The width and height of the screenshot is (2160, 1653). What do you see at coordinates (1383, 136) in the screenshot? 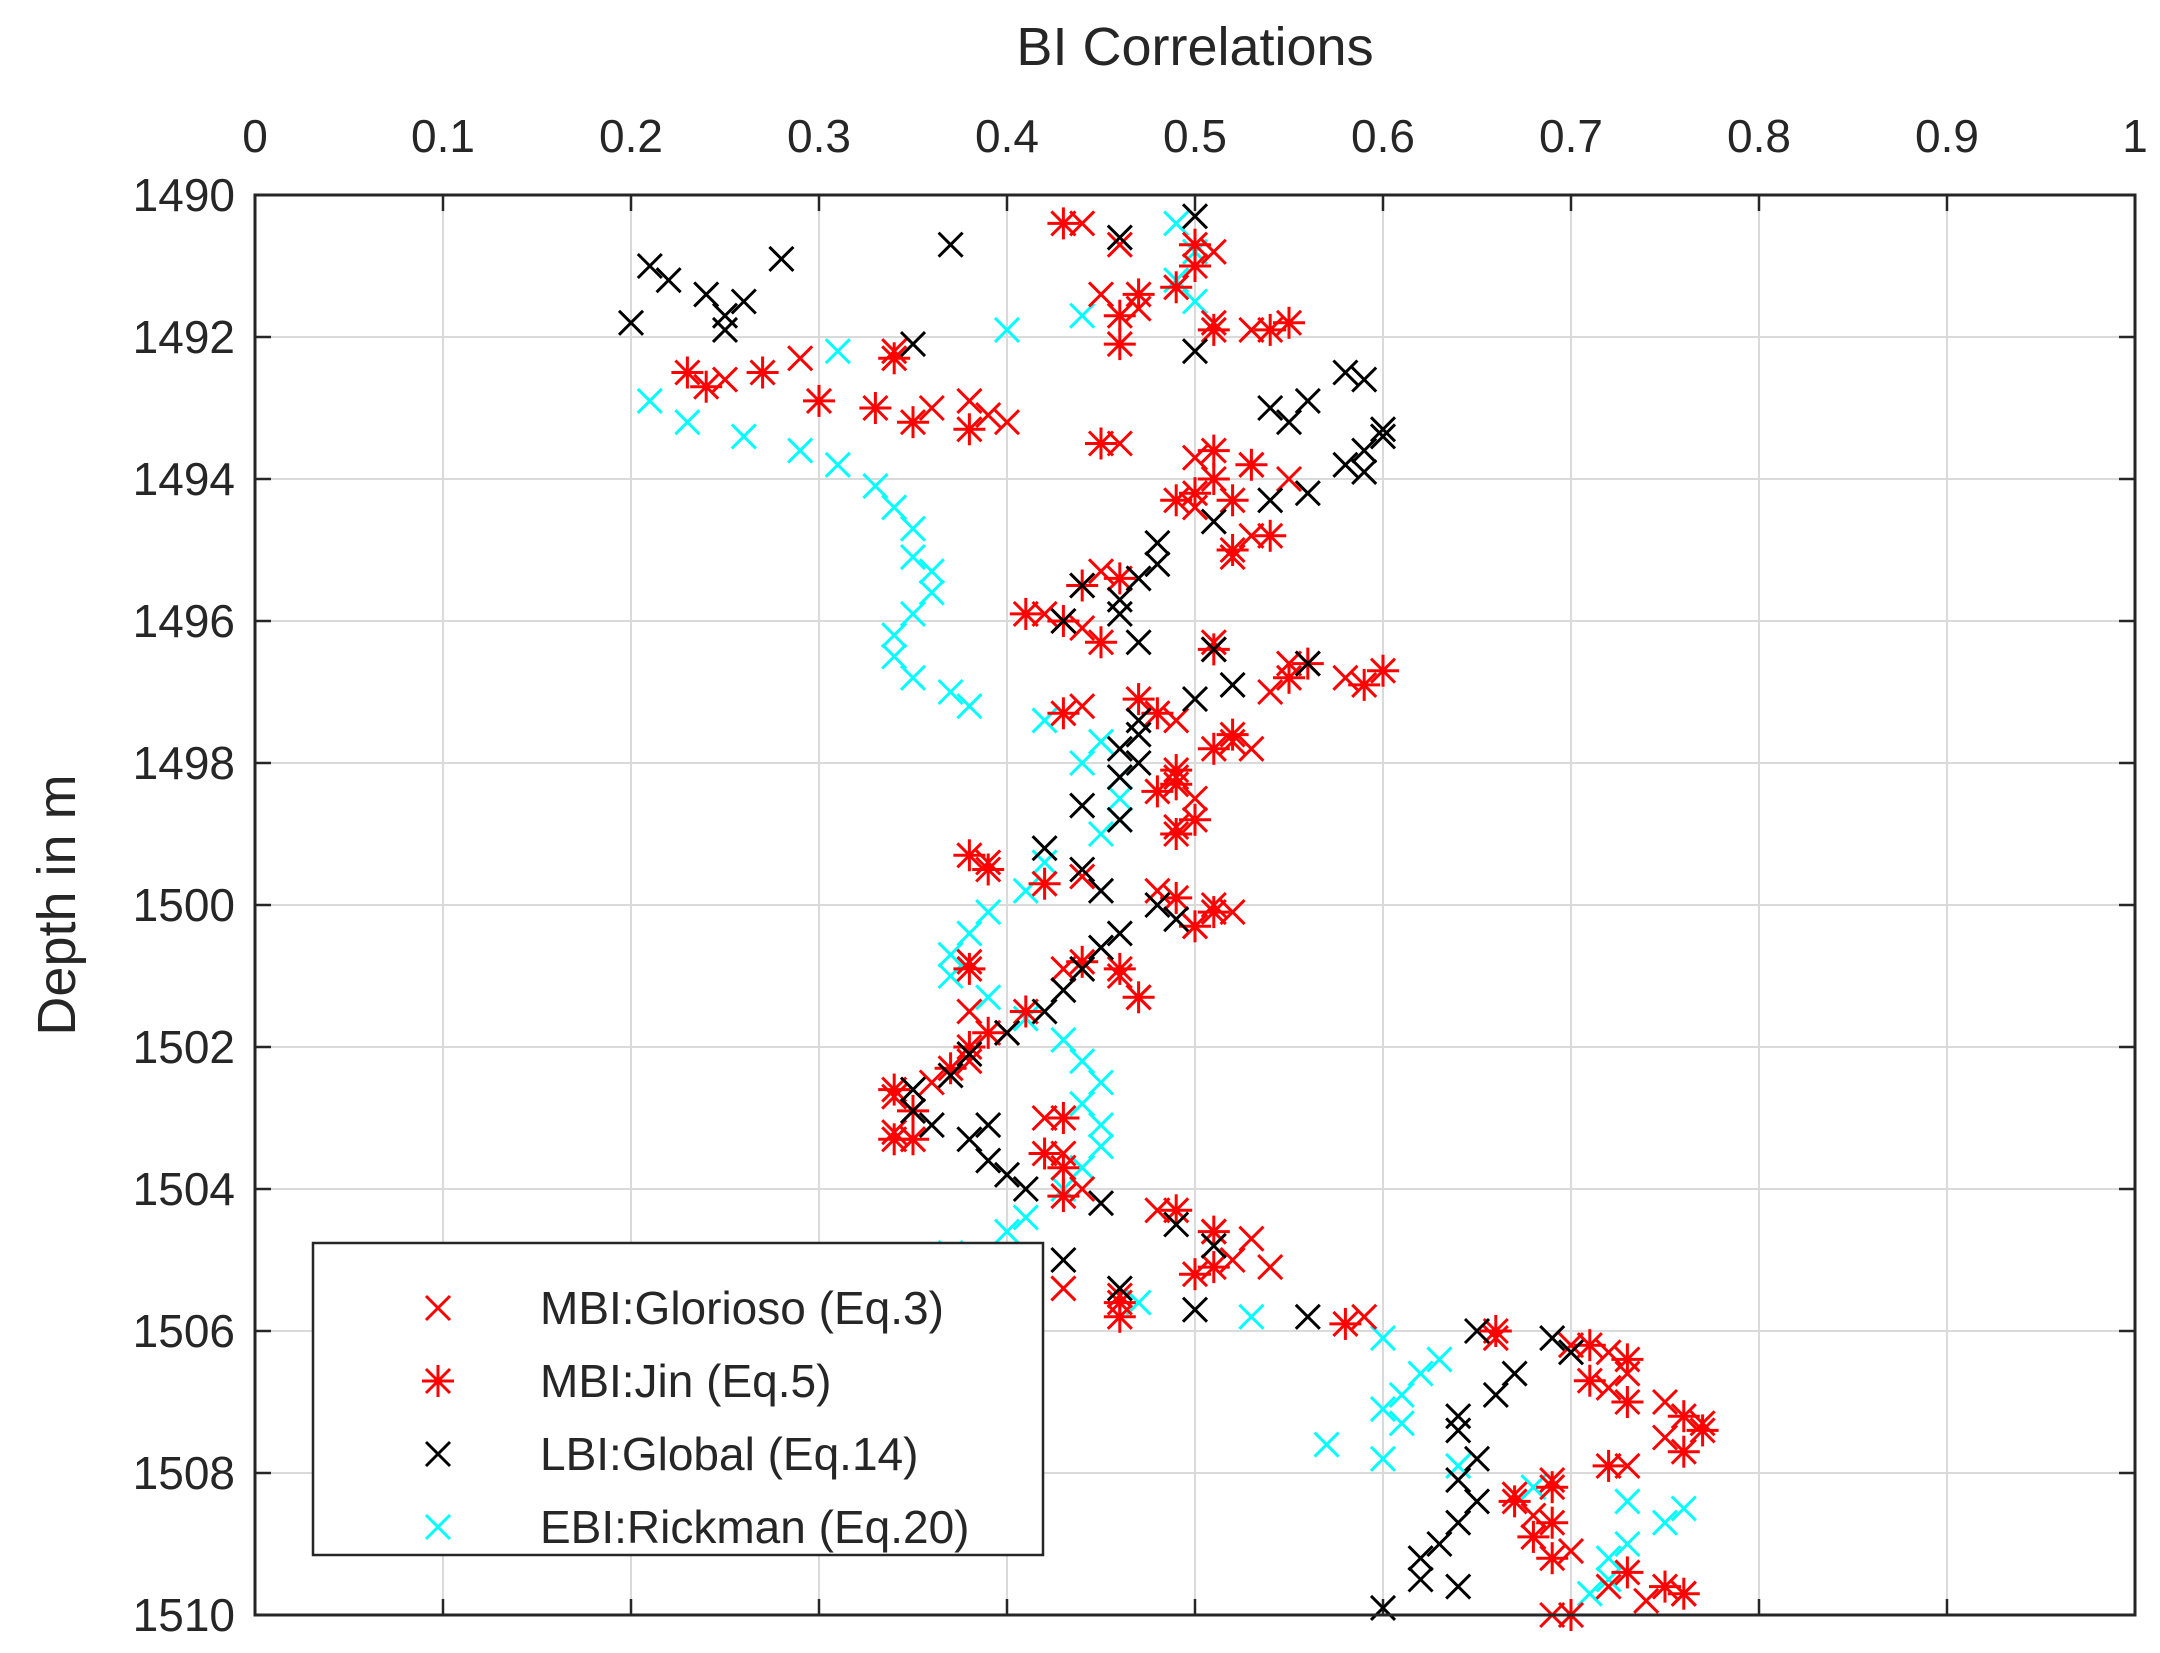
I see `x-tick-label: 0.6` at bounding box center [1383, 136].